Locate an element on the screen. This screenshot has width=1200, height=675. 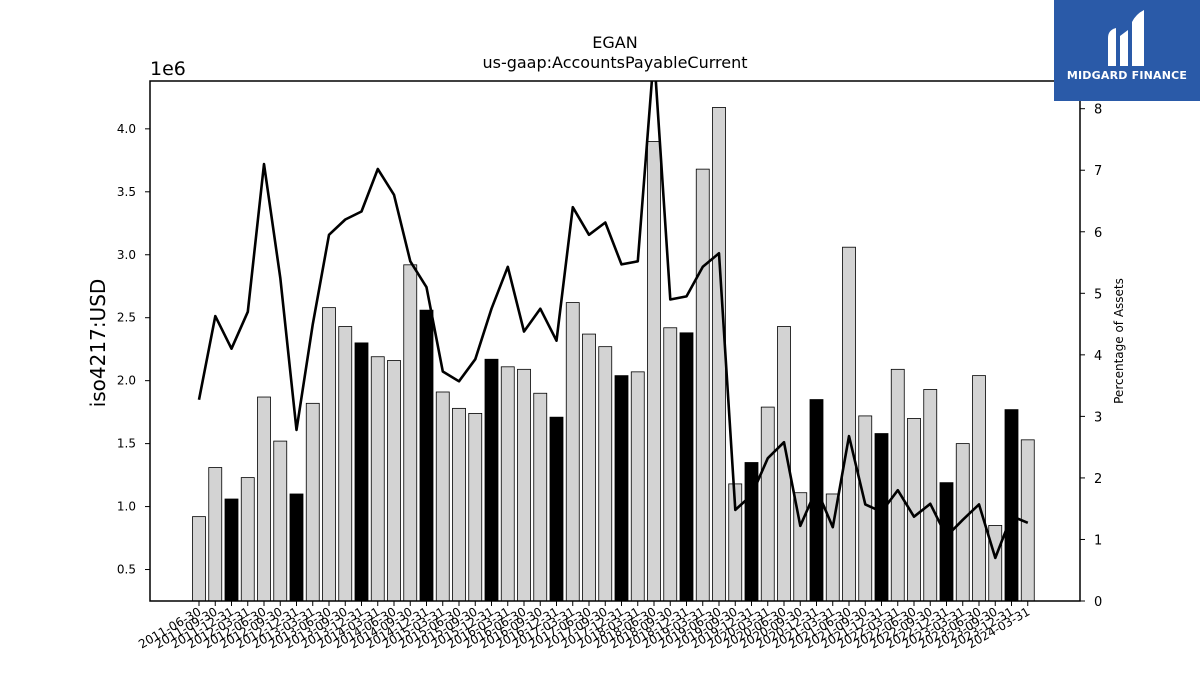
y-tick-label: 3.0 is located at coordinates (126, 255).